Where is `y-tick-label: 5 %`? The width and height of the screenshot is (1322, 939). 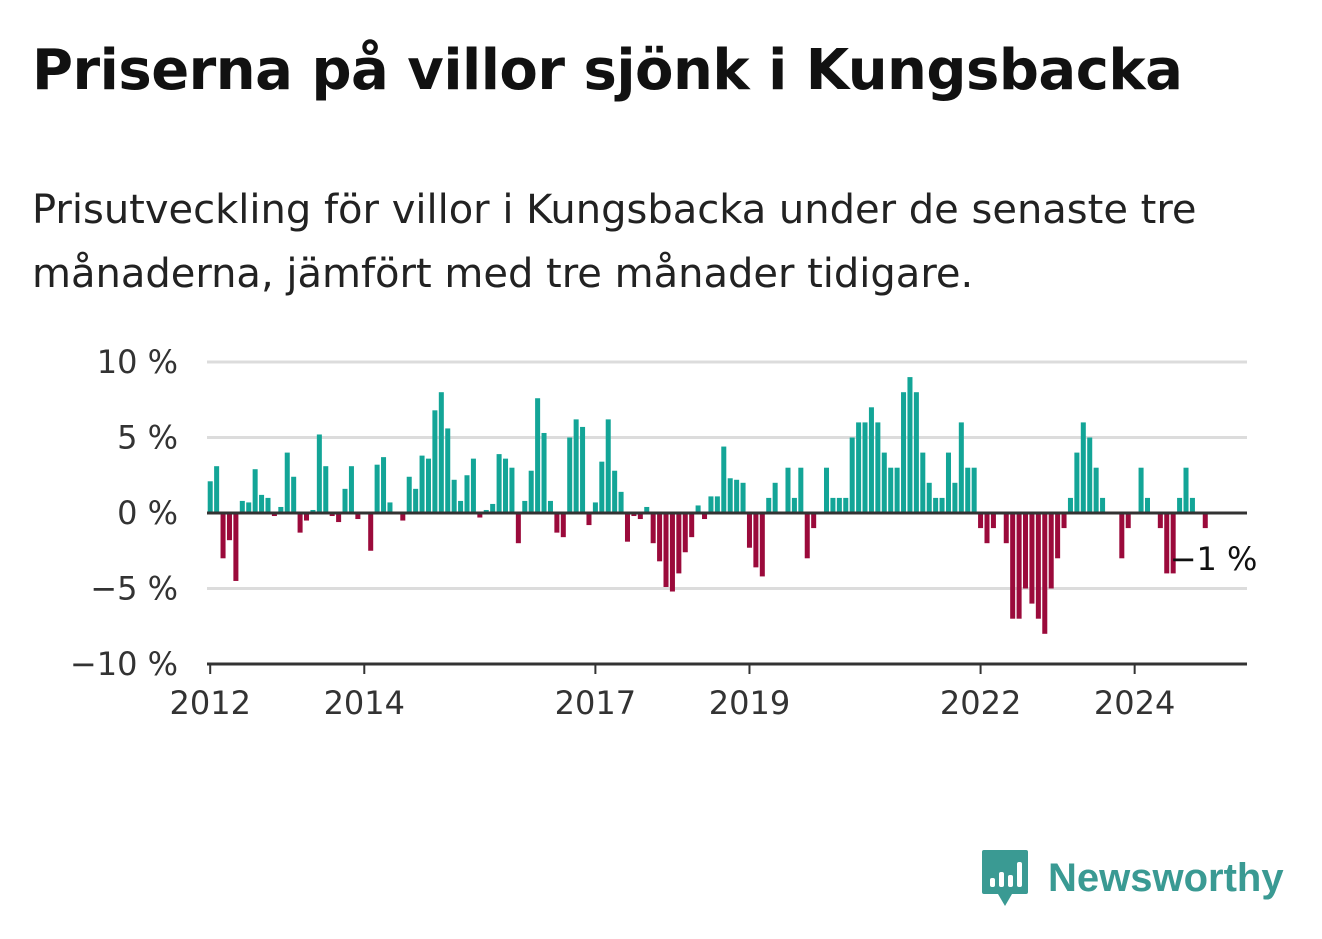 y-tick-label: 5 % is located at coordinates (147, 438).